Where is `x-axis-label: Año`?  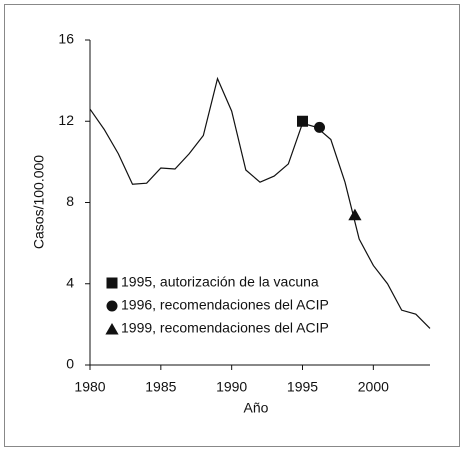
x-axis-label: Año is located at coordinates (256, 408).